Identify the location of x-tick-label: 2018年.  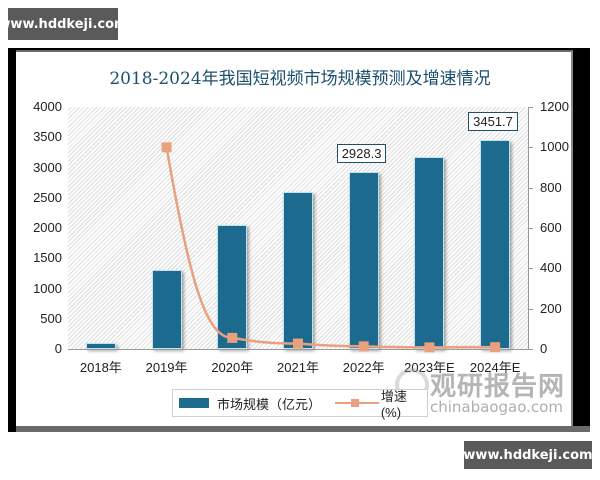
(100, 367).